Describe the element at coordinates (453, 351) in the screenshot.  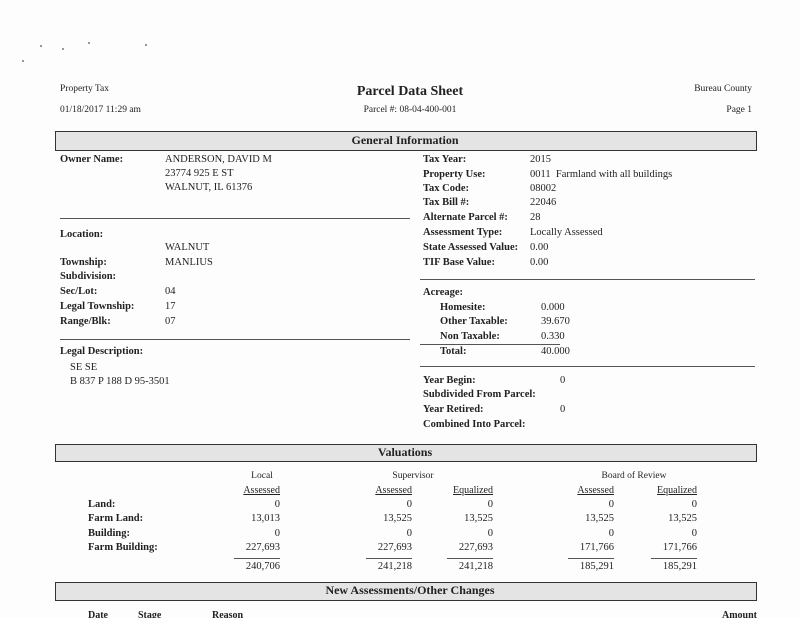
I see `field-label: Total:` at that location.